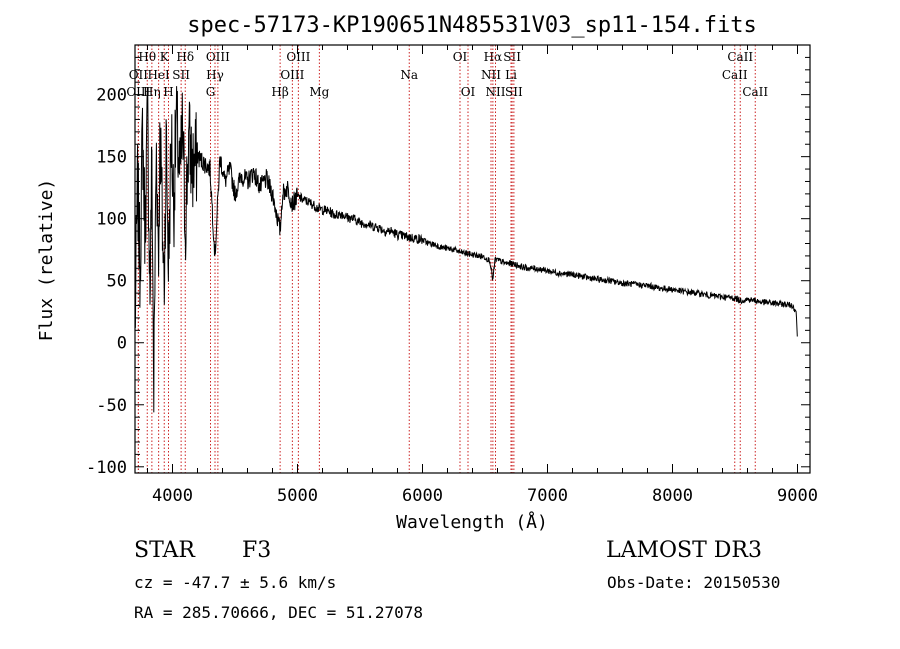  I want to click on y-tick-label: 50, so click(117, 282).